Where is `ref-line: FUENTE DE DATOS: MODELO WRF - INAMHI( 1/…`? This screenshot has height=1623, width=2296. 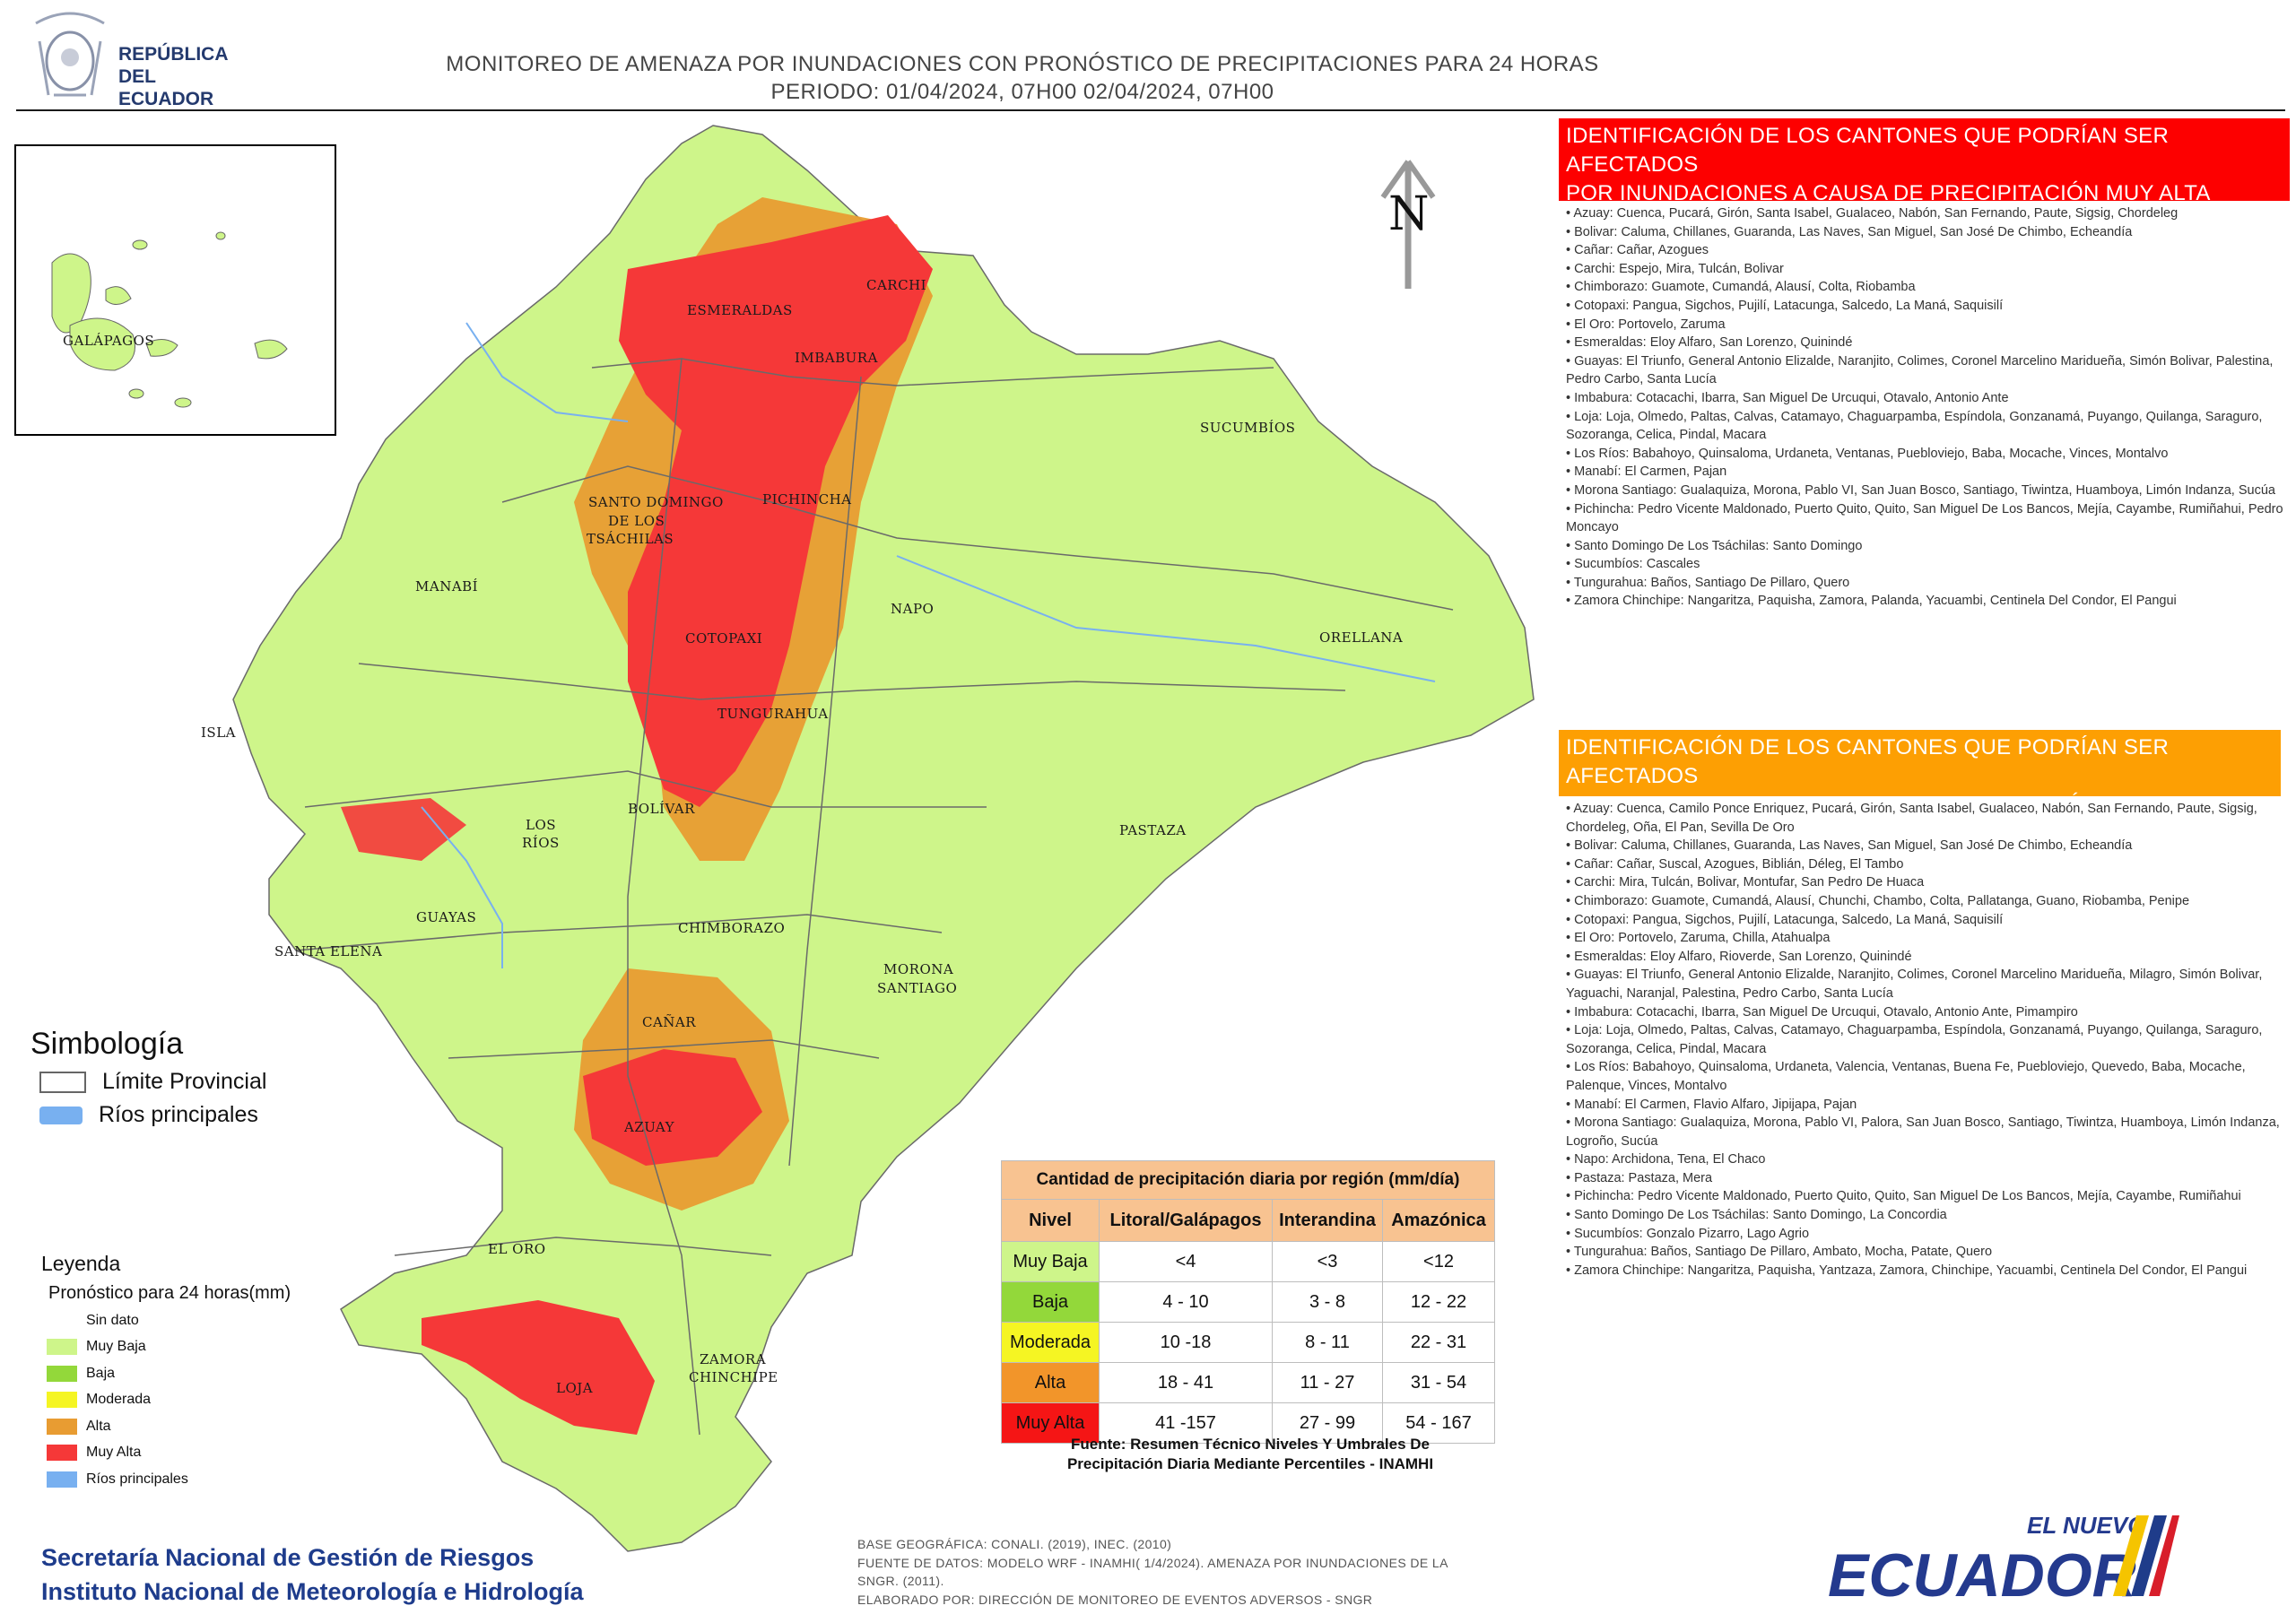
ref-line: FUENTE DE DATOS: MODELO WRF - INAMHI( 1/… is located at coordinates (1152, 1562).